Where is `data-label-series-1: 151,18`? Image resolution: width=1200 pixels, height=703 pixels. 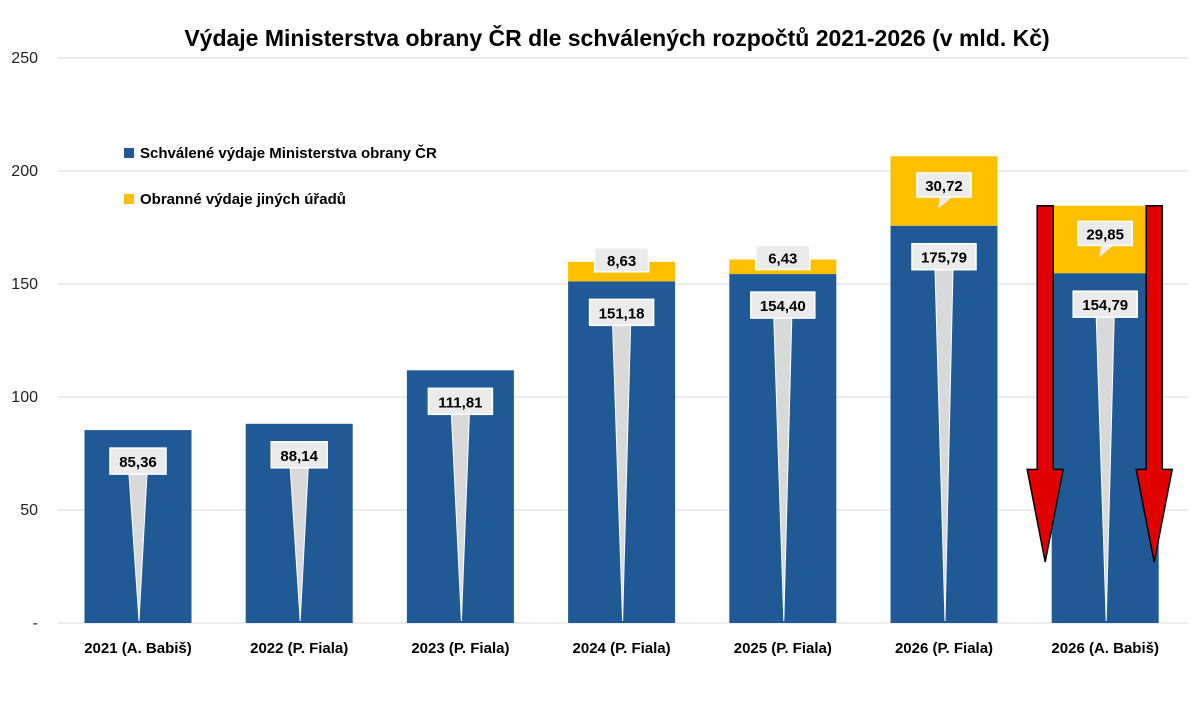 data-label-series-1: 151,18 is located at coordinates (622, 313).